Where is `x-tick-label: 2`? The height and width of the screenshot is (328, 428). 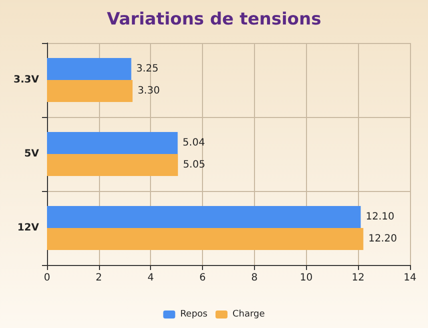
x-tick-label: 2 is located at coordinates (99, 278).